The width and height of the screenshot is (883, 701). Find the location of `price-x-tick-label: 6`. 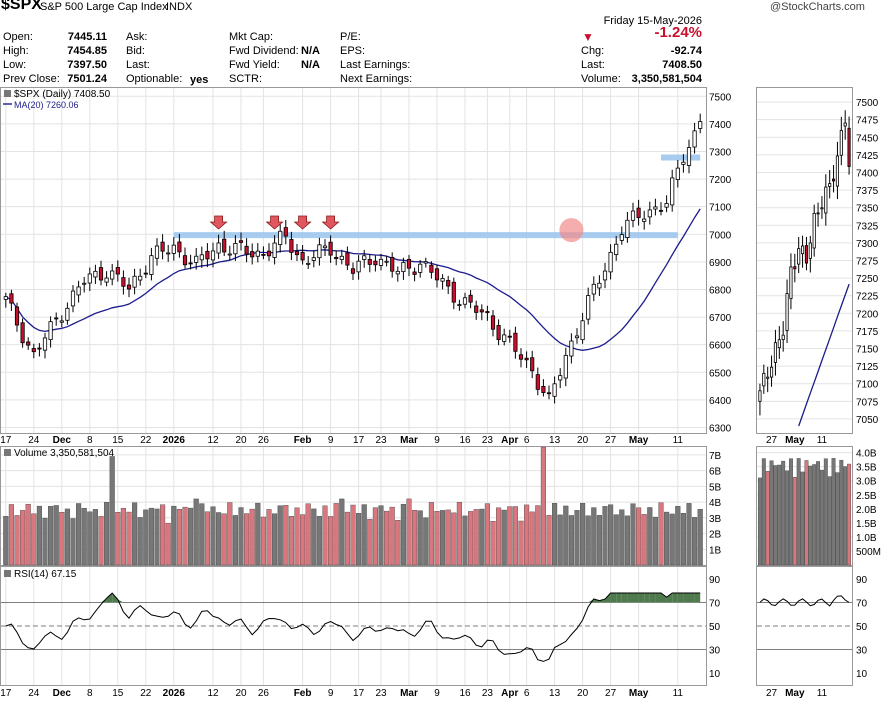

price-x-tick-label: 6 is located at coordinates (527, 440).